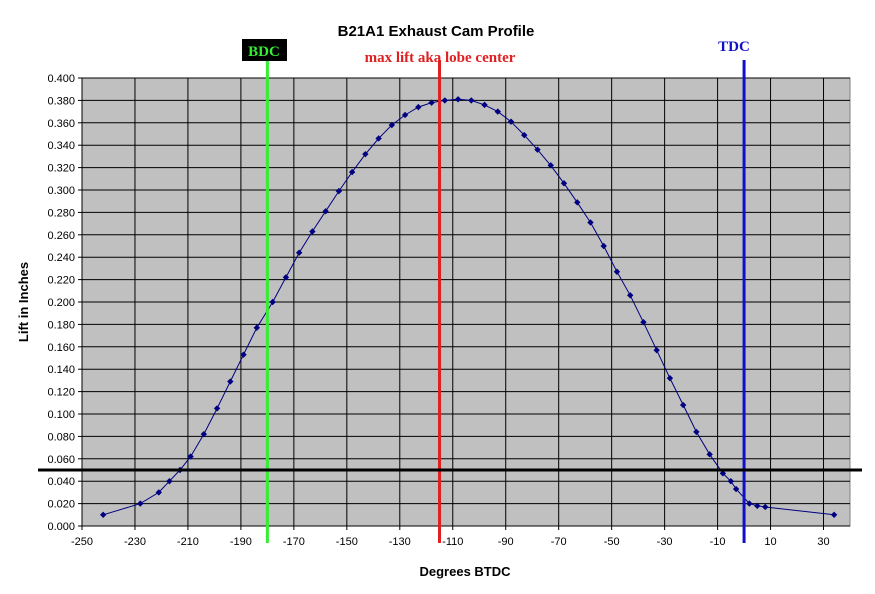  Describe the element at coordinates (347, 542) in the screenshot. I see `x-tick-label: -150` at that location.